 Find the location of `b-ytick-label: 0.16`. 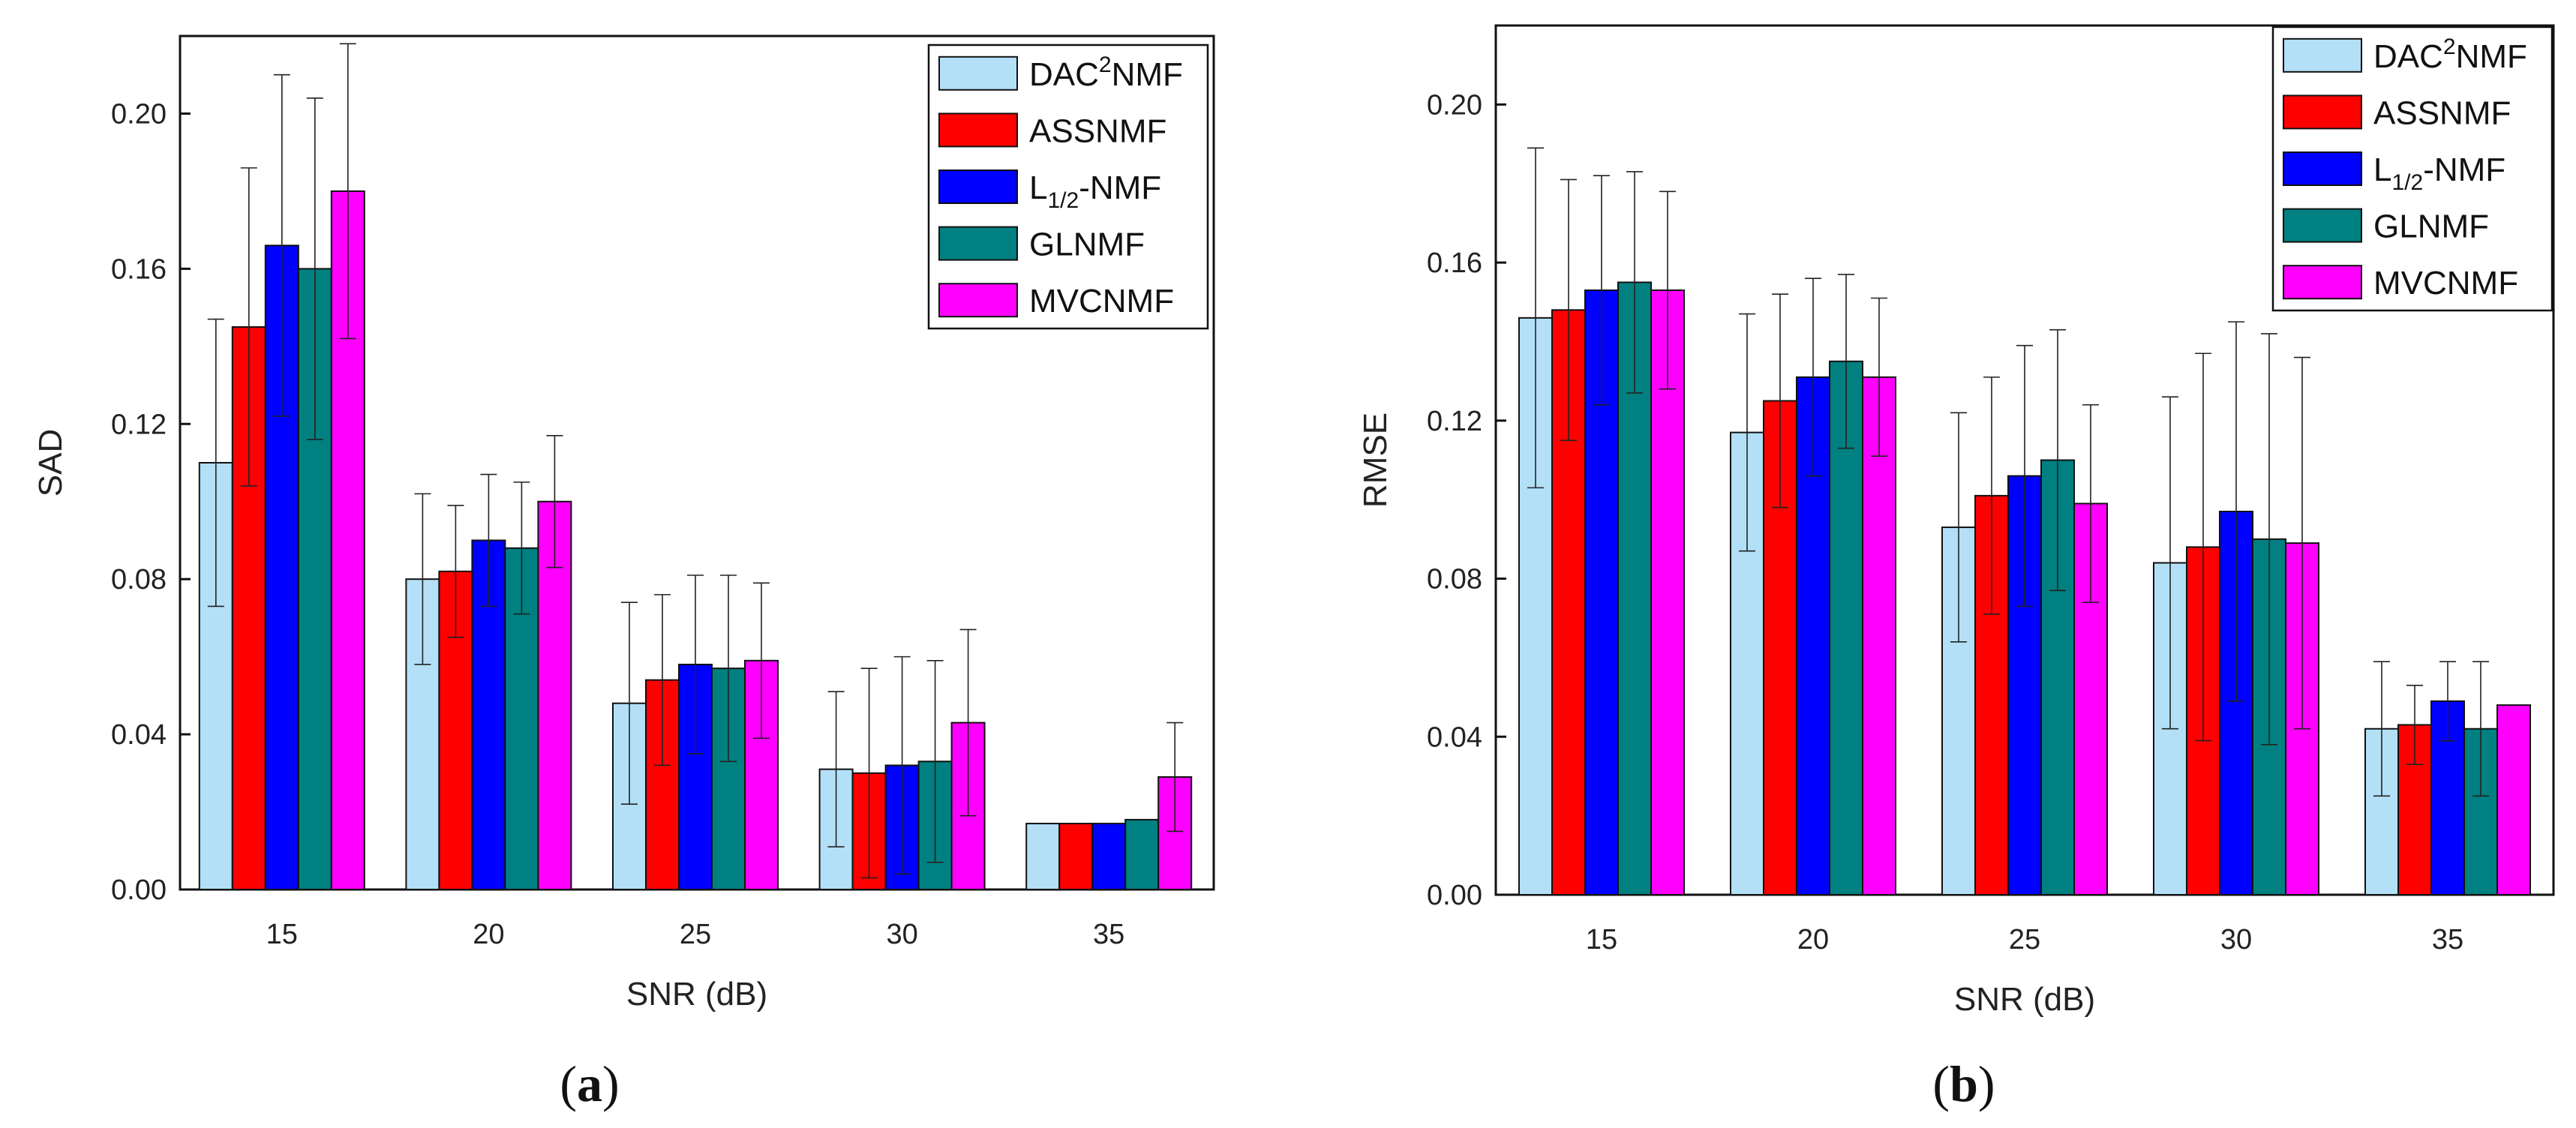

b-ytick-label: 0.16 is located at coordinates (1454, 263).